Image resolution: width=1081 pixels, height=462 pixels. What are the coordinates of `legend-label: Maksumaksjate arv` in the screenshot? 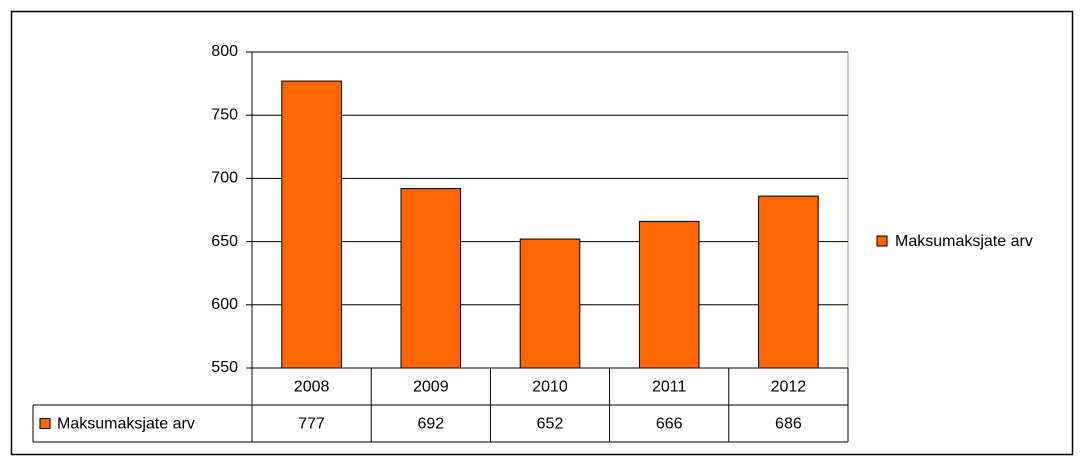 It's located at (964, 241).